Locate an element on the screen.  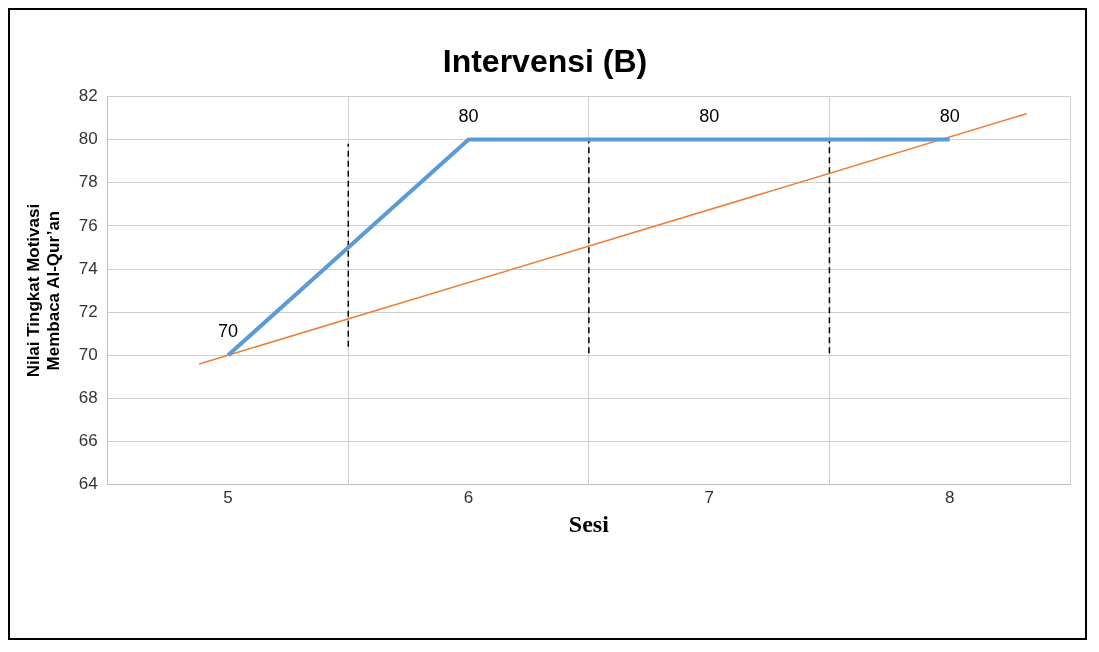
y-tick-label: 64 is located at coordinates (88, 484).